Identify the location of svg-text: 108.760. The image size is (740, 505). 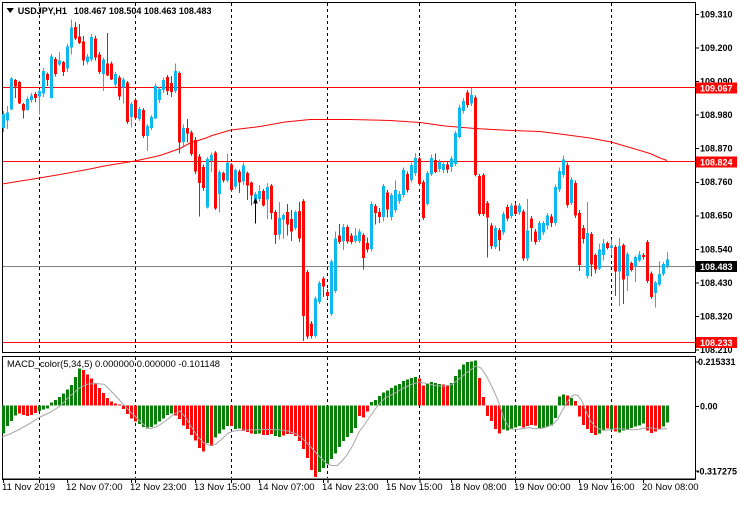
(716, 182).